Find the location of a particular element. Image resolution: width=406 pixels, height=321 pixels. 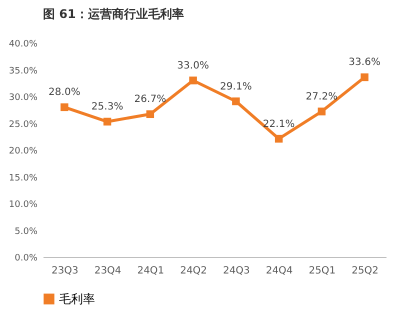

x-tick-label: 24Q3 is located at coordinates (236, 271).